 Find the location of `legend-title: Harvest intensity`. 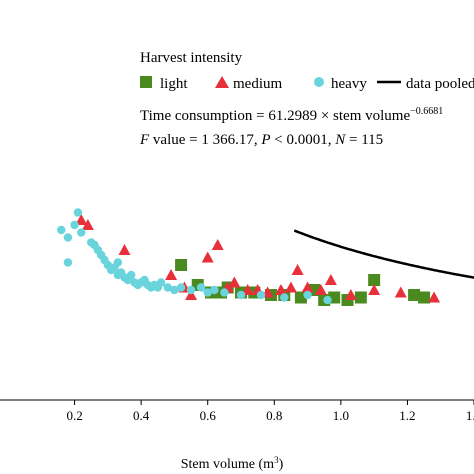

legend-title: Harvest intensity is located at coordinates (191, 58).